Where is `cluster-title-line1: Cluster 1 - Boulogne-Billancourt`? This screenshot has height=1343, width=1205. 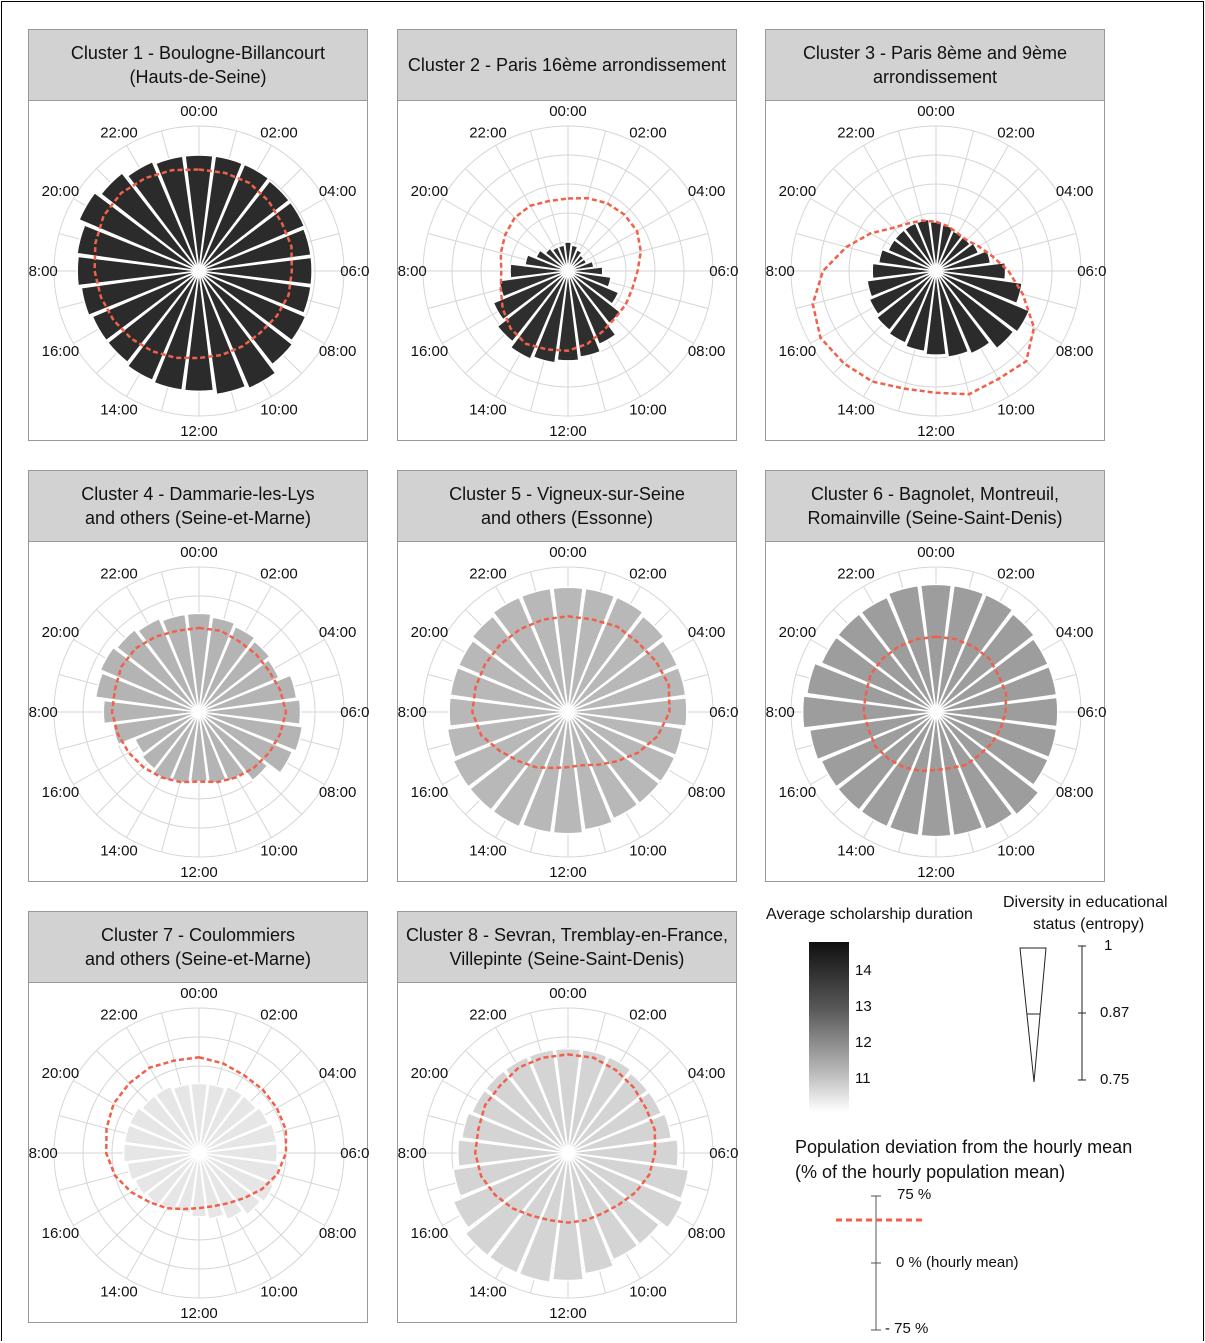
cluster-title-line1: Cluster 1 - Boulogne-Billancourt is located at coordinates (198, 53).